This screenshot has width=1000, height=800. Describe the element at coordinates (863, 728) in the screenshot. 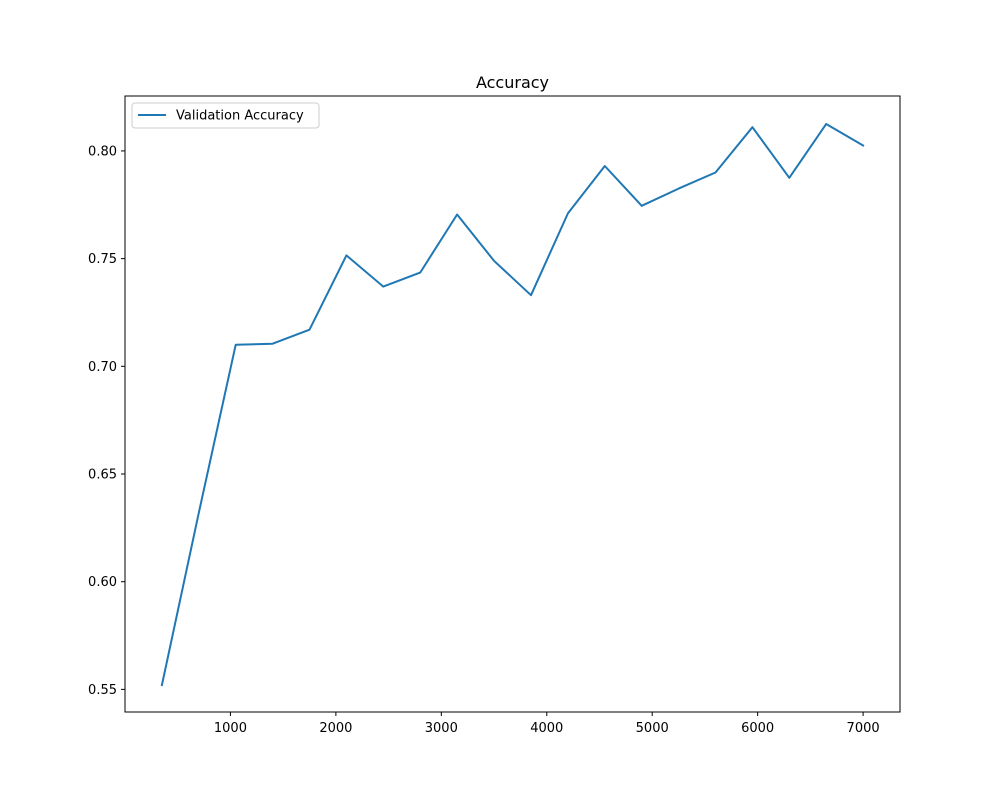

I see `x-tick-label: 7000` at that location.